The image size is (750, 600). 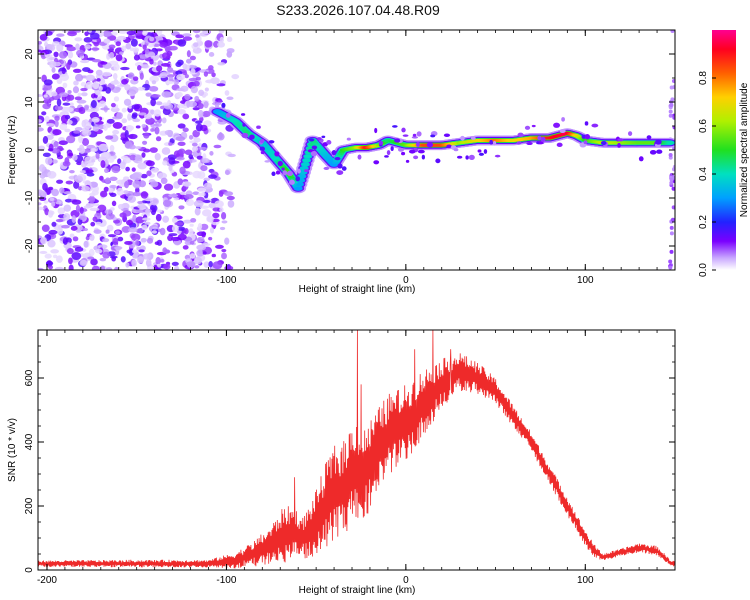 What do you see at coordinates (357, 590) in the screenshot?
I see `snr-x-axis-label: Height of straight line (km)` at bounding box center [357, 590].